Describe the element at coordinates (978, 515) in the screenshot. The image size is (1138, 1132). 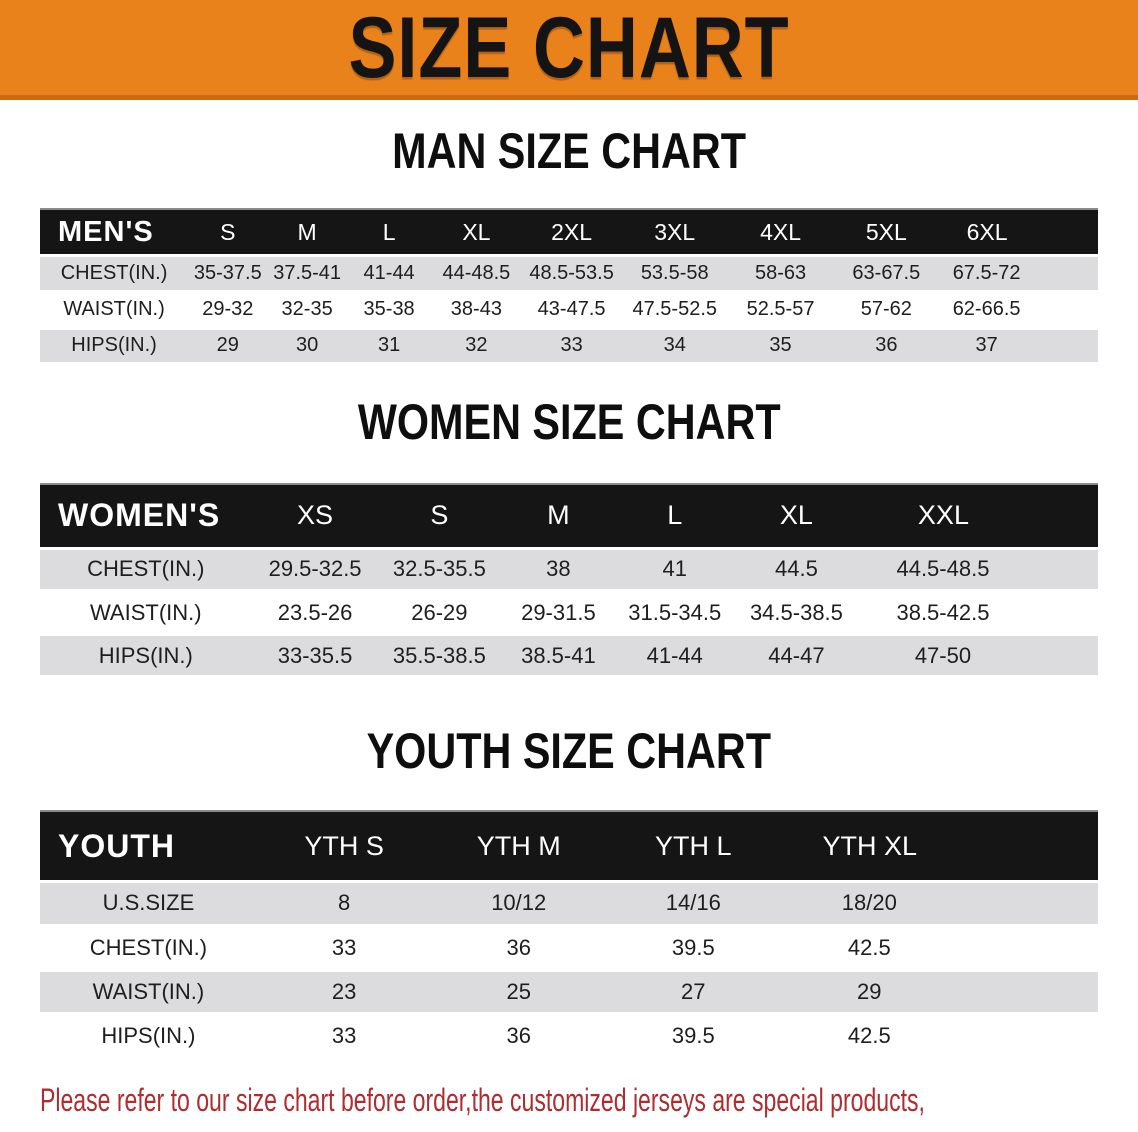
I see `womens-column-header: XXL` at that location.